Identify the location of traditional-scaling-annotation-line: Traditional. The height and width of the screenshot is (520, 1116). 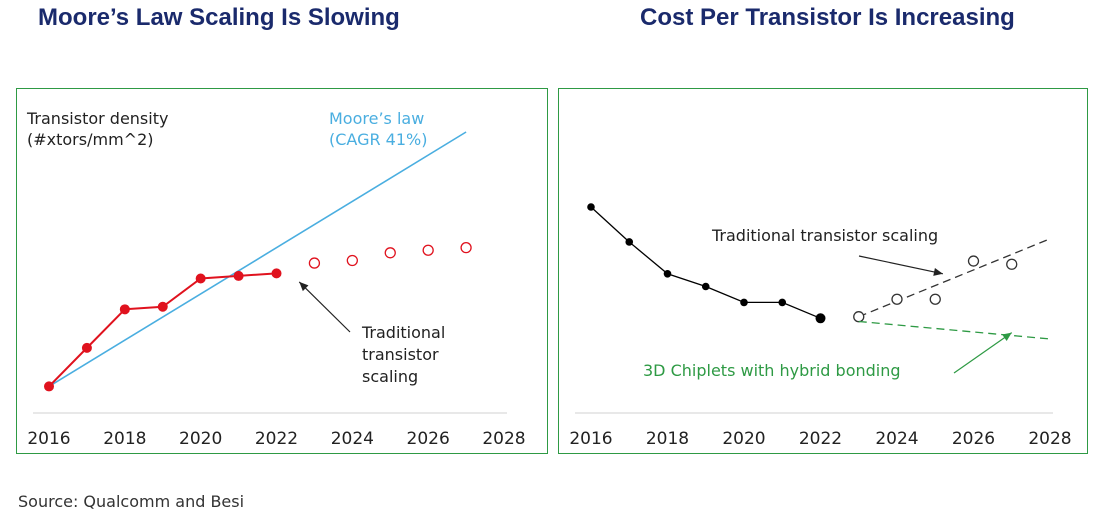
(403, 332).